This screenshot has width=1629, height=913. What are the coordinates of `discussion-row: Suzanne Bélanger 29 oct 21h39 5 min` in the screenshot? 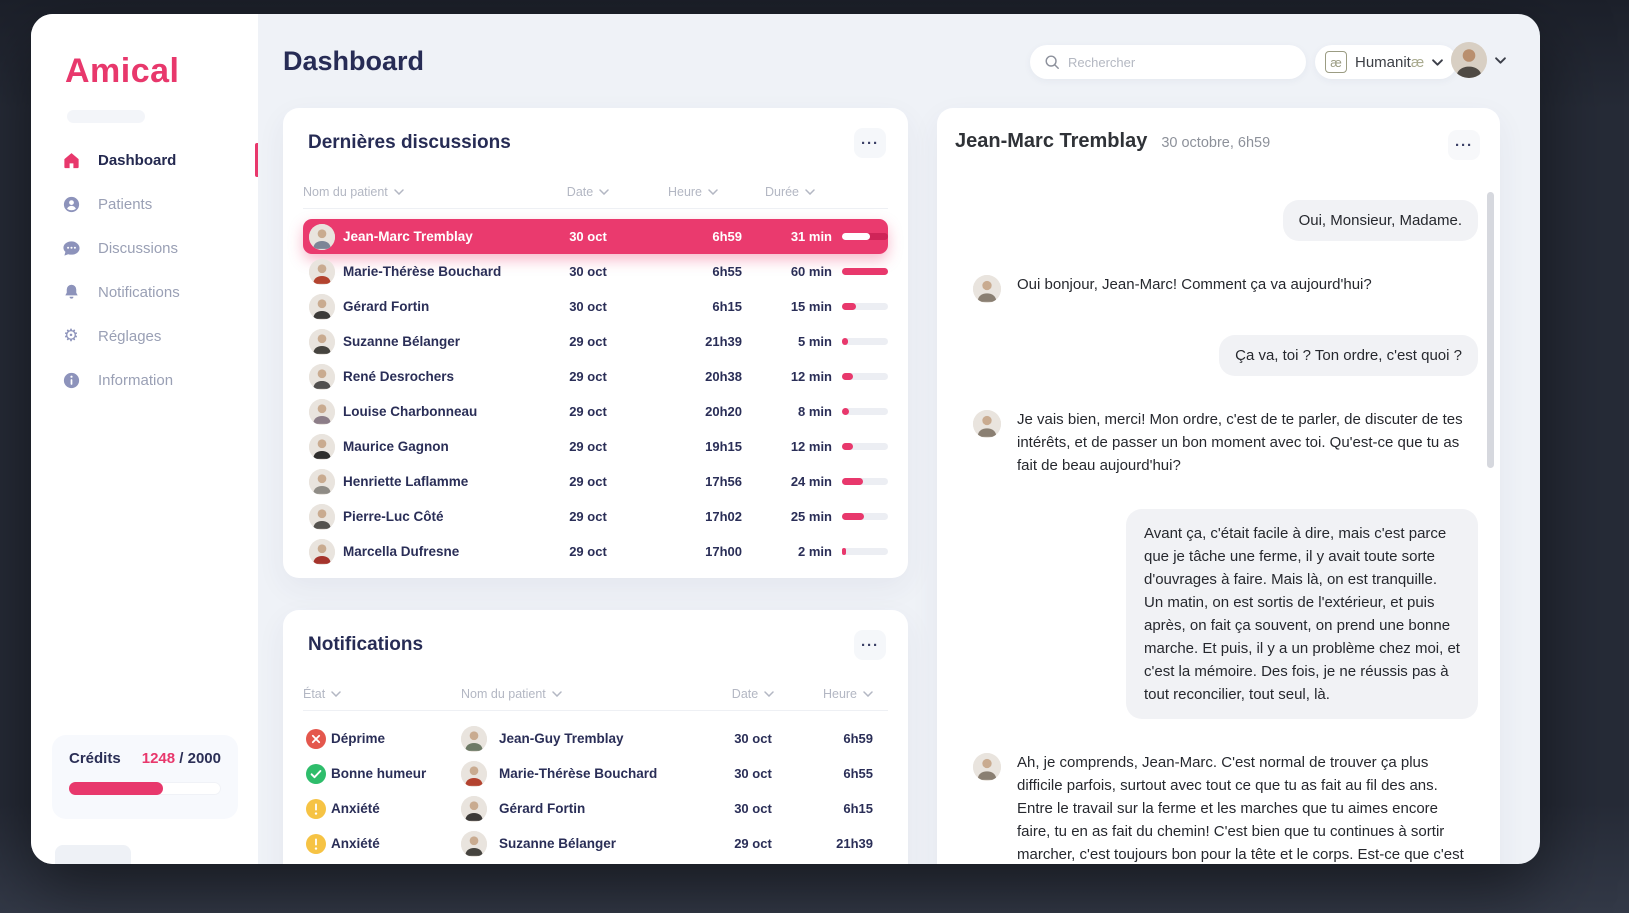 It's located at (595, 341).